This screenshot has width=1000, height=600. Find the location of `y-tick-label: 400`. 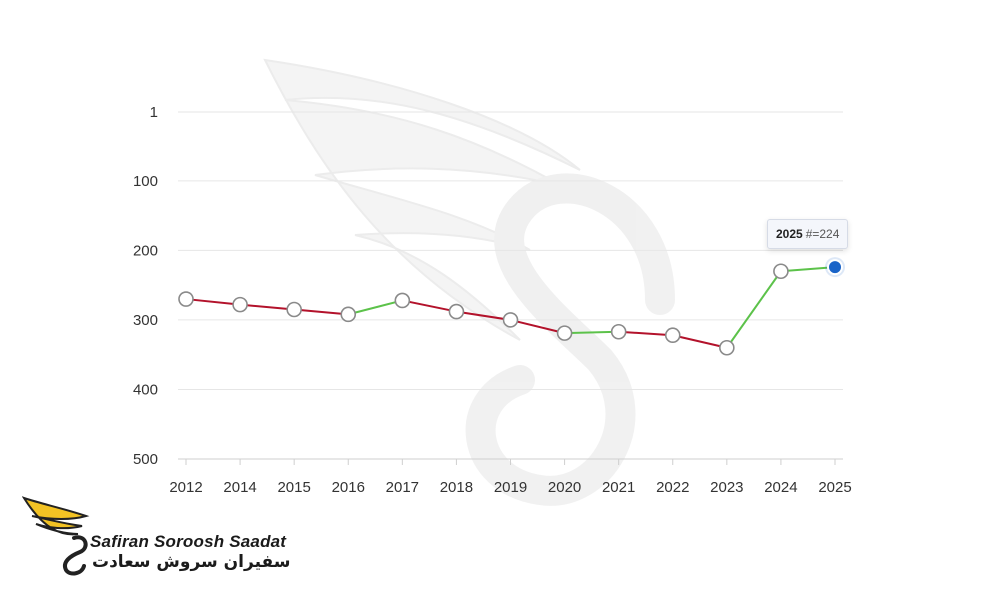

y-tick-label: 400 is located at coordinates (145, 389).